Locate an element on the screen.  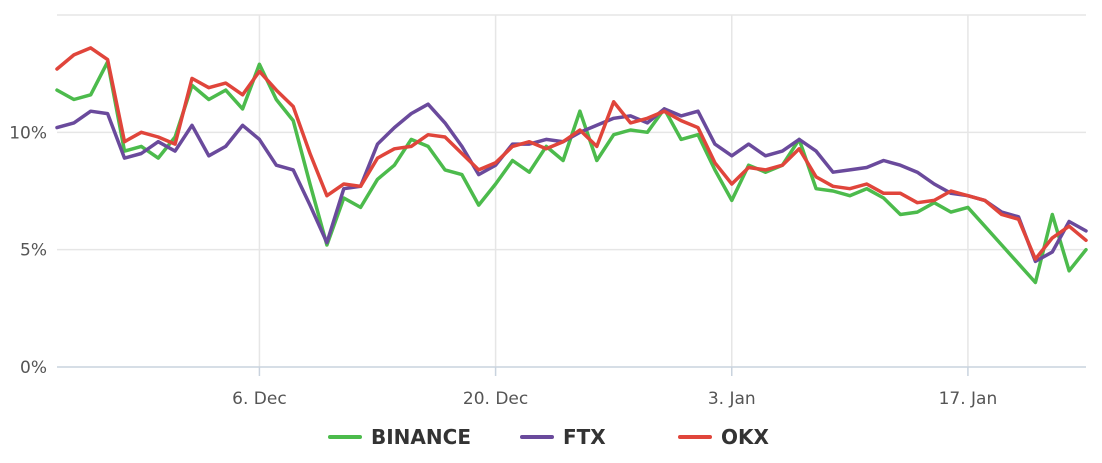
legend-item-binance: BINANCE is located at coordinates (399, 437).